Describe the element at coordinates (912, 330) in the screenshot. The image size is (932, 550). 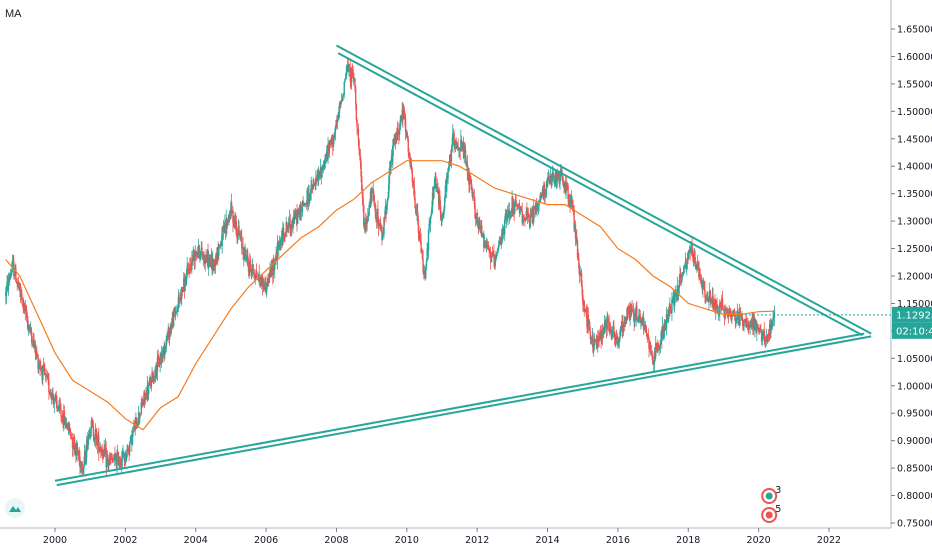
I see `countdown-tag` at that location.